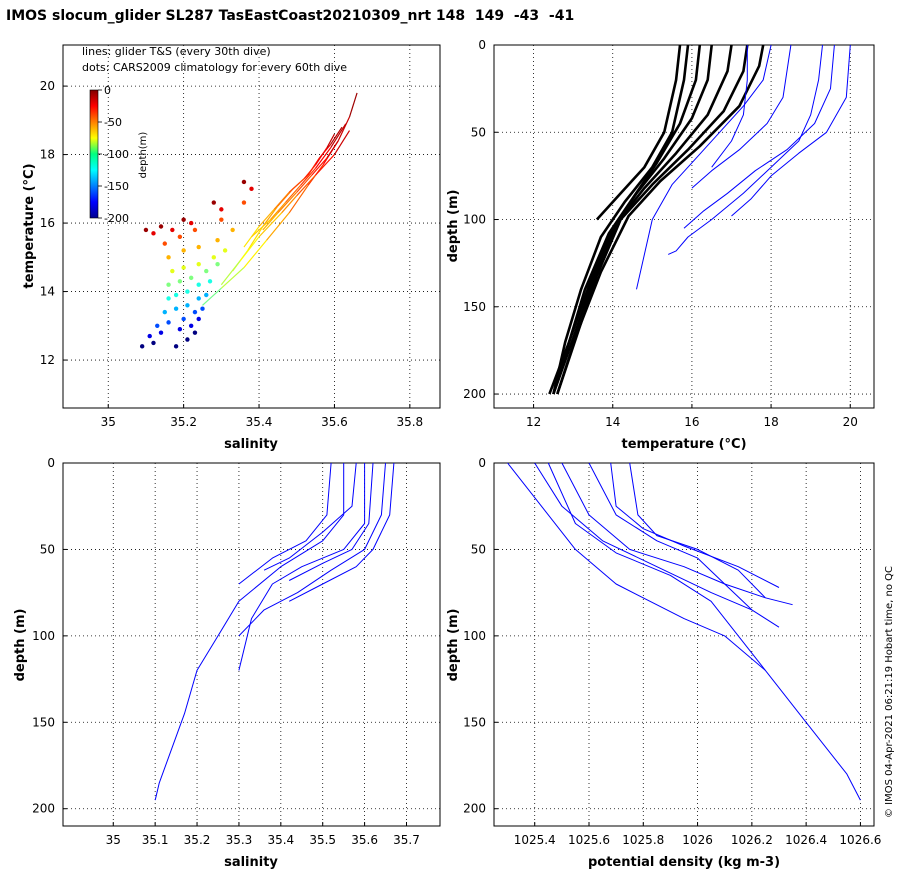  I want to click on x-tick-label: 35.7, so click(406, 840).